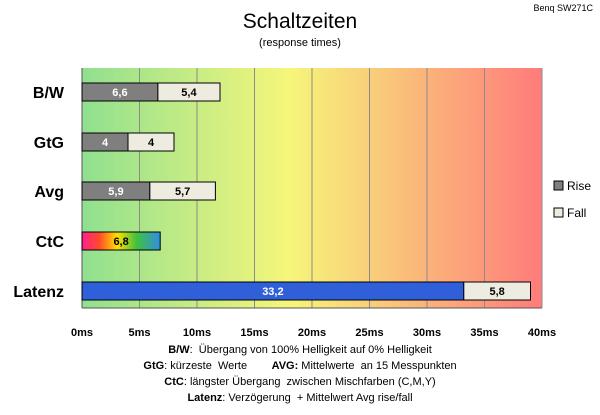  What do you see at coordinates (484, 333) in the screenshot?
I see `x-tick-label: 35ms` at bounding box center [484, 333].